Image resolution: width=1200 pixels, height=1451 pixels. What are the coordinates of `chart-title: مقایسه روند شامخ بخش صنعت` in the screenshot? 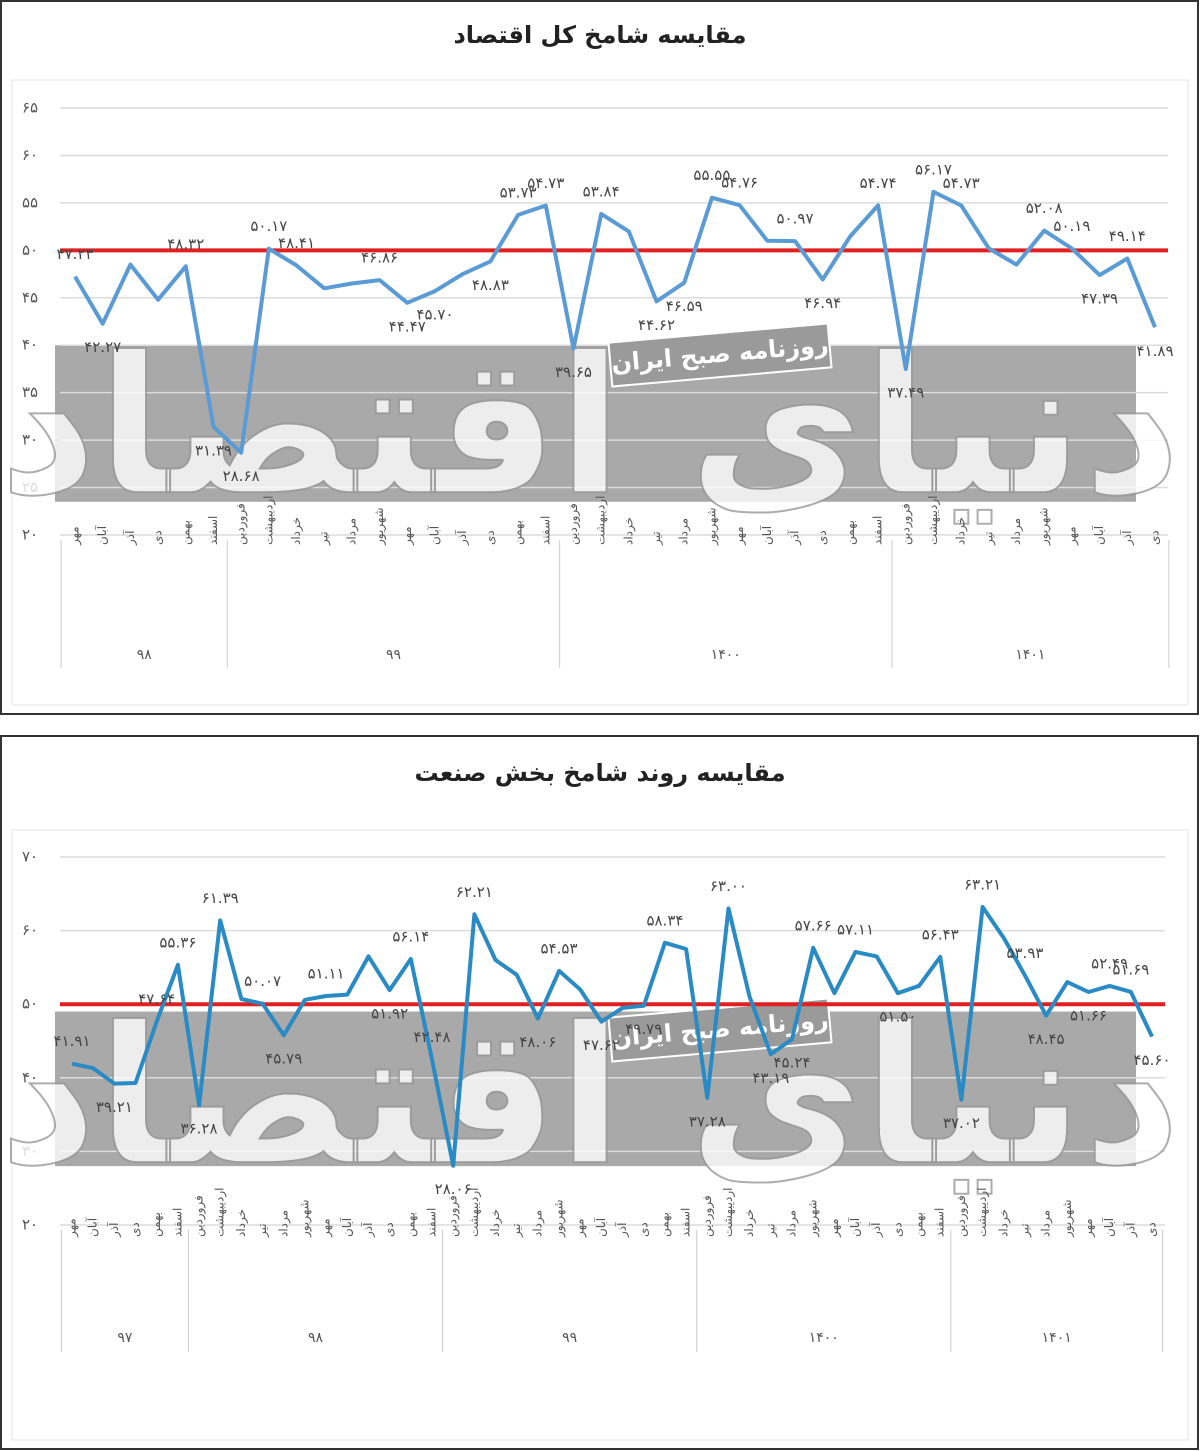 It's located at (599, 773).